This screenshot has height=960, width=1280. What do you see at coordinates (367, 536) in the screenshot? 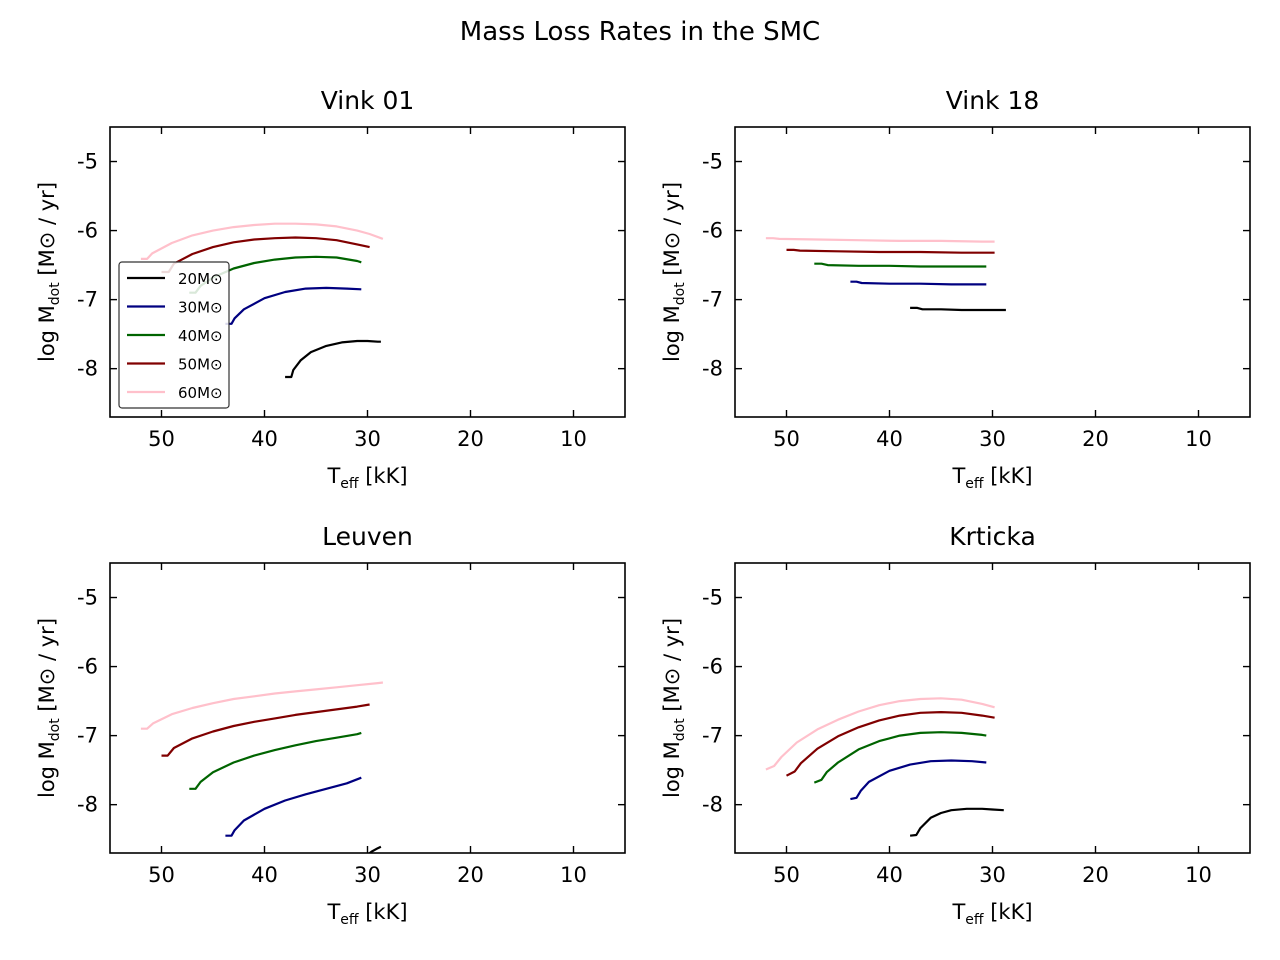
I see `panel-title: Leuven` at bounding box center [367, 536].